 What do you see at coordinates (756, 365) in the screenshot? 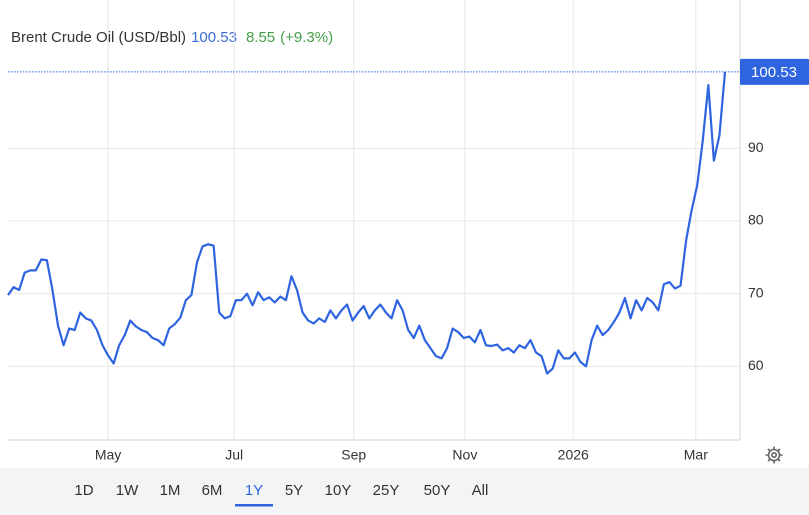
I see `y-tick-label: 60` at bounding box center [756, 365].